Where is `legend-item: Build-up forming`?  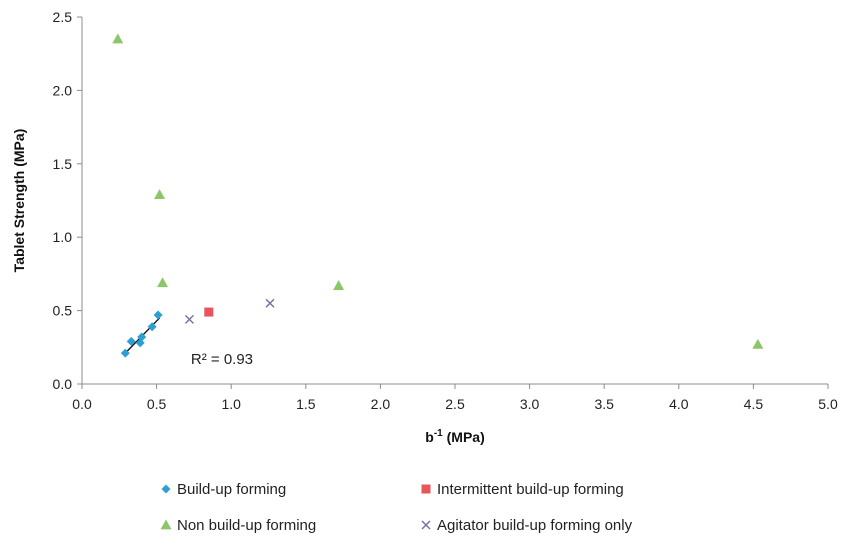 legend-item: Build-up forming is located at coordinates (223, 489).